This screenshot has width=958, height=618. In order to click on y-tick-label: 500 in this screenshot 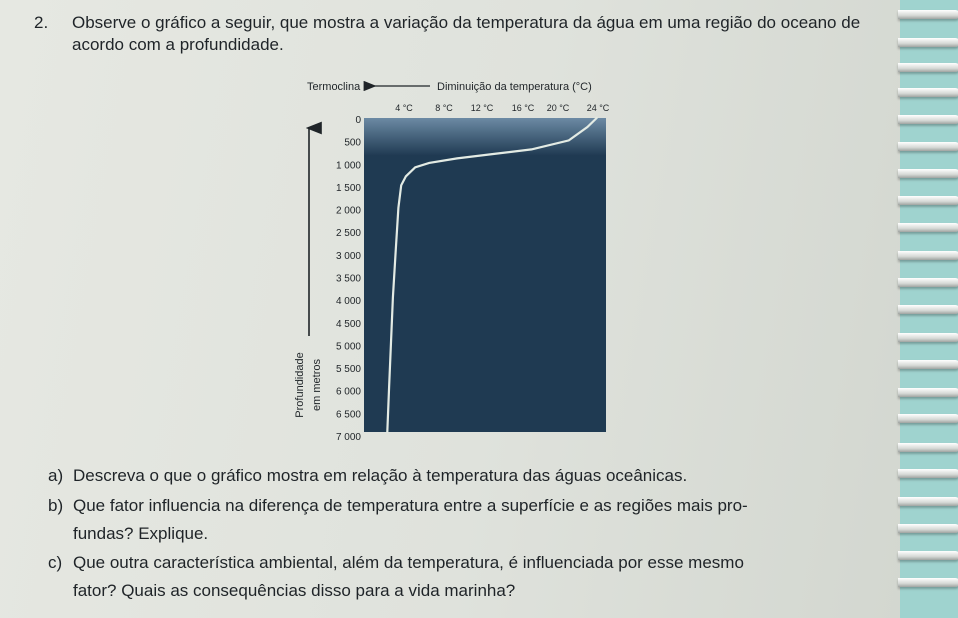, I will do `click(352, 143)`.